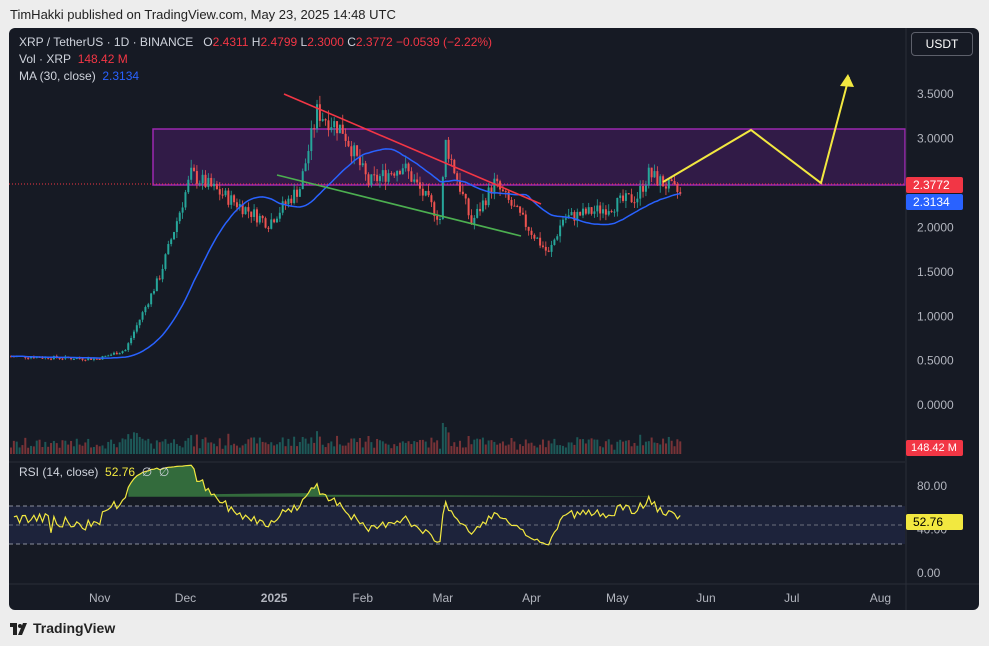 The image size is (989, 646). What do you see at coordinates (934, 522) in the screenshot?
I see `rsi-price-tag: 52.76` at bounding box center [934, 522].